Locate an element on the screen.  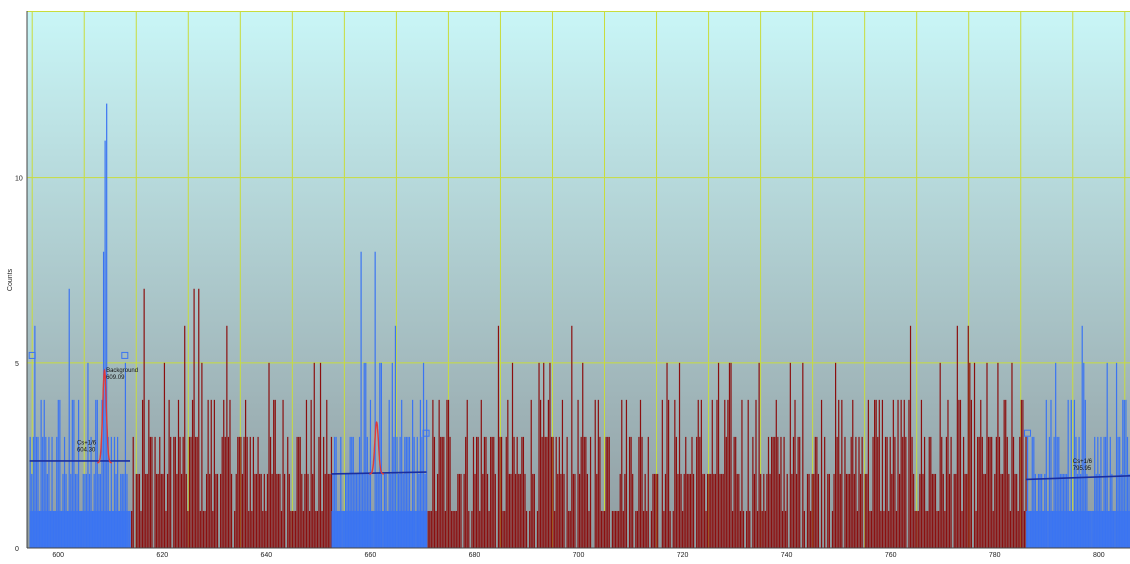
x-tick-label: 780 is located at coordinates (995, 555).